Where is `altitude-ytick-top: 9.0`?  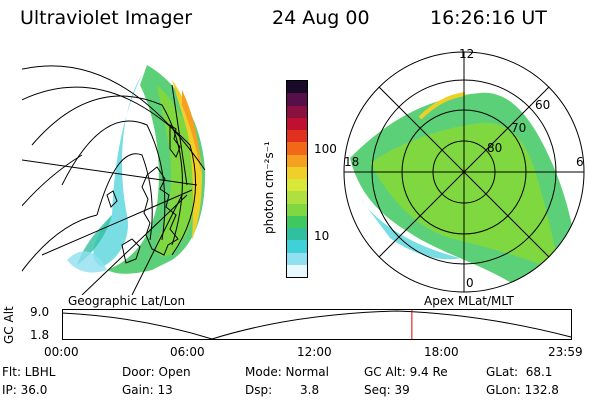
altitude-ytick-top: 9.0 is located at coordinates (40, 312).